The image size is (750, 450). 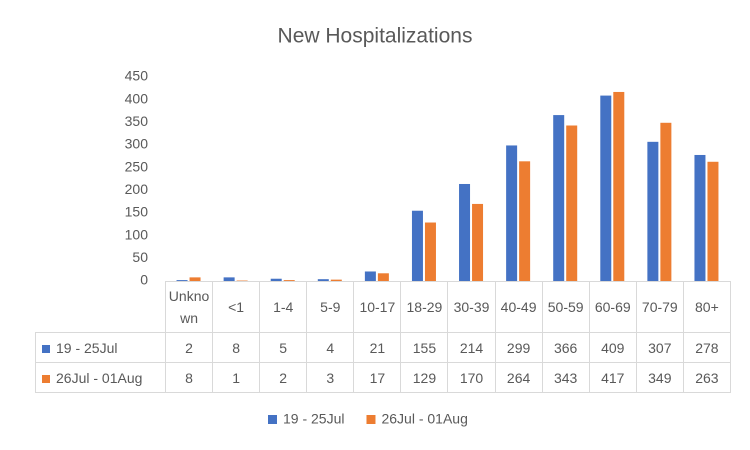 I want to click on y-tick-label: 100, so click(x=137, y=234).